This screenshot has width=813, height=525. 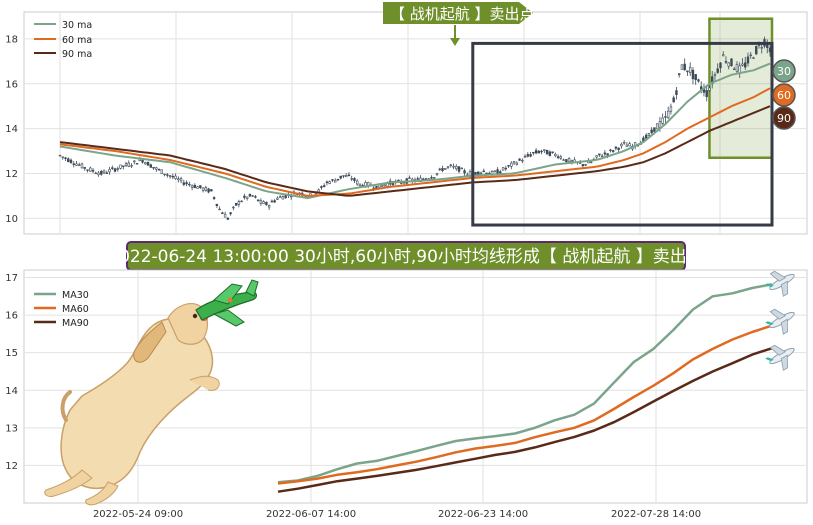 I want to click on plane-icon-ma60, so click(x=780, y=321).